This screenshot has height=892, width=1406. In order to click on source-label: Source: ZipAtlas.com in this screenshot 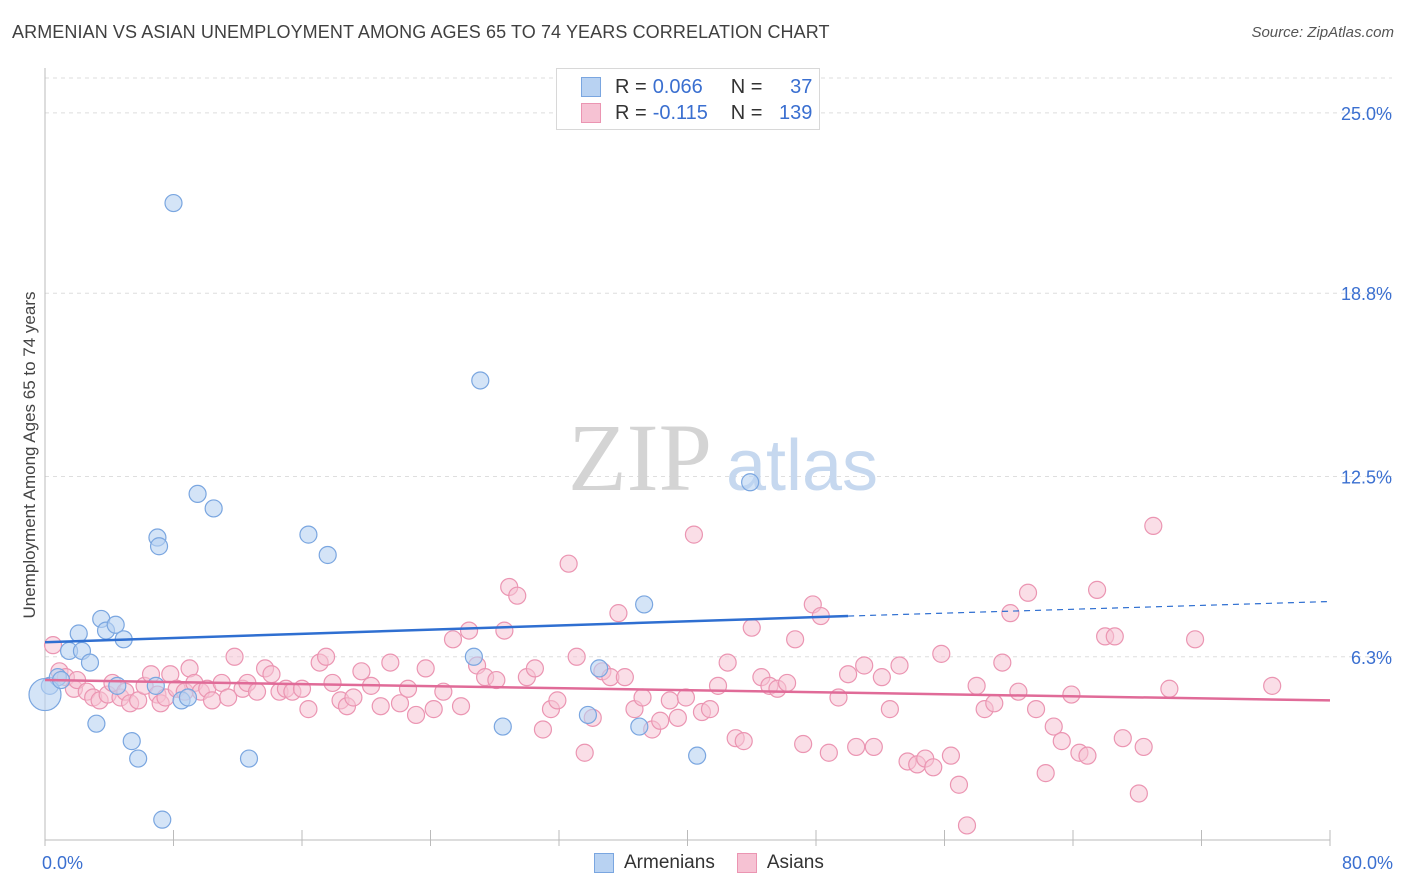, I will do `click(1322, 32)`.